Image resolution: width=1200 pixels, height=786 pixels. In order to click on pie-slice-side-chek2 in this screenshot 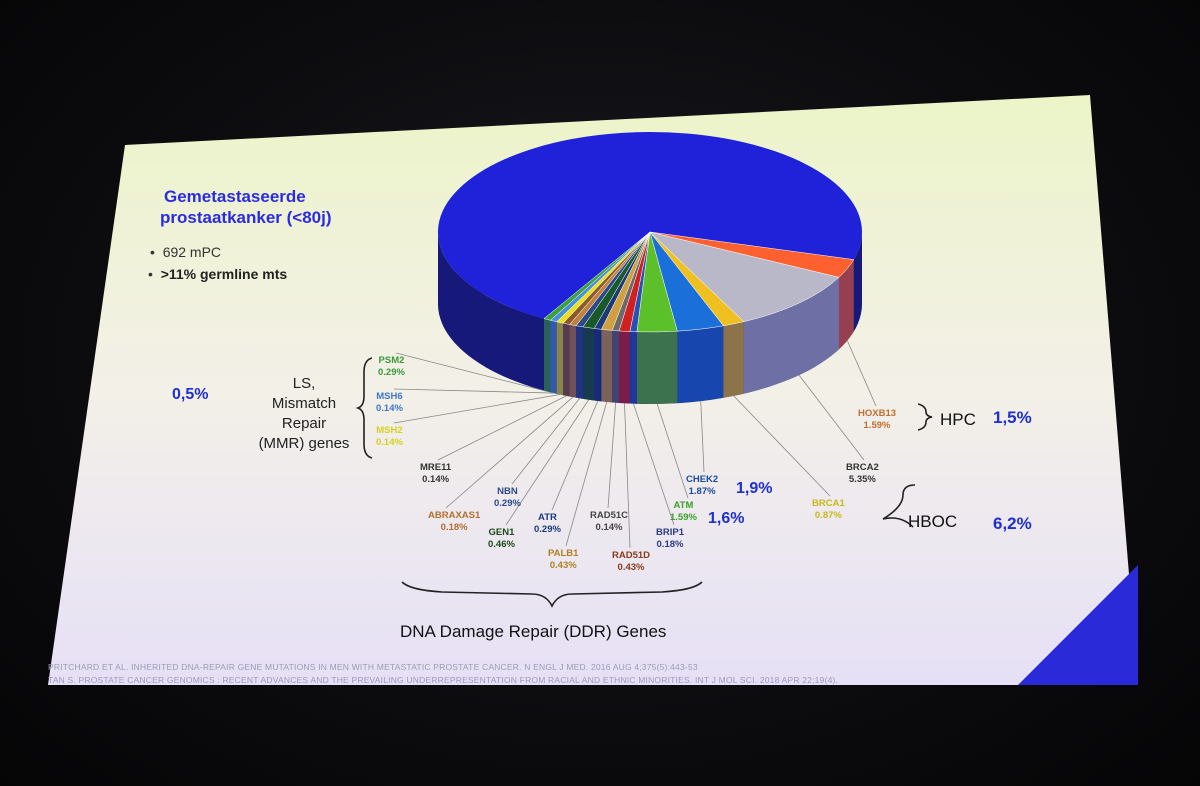, I will do `click(700, 364)`.